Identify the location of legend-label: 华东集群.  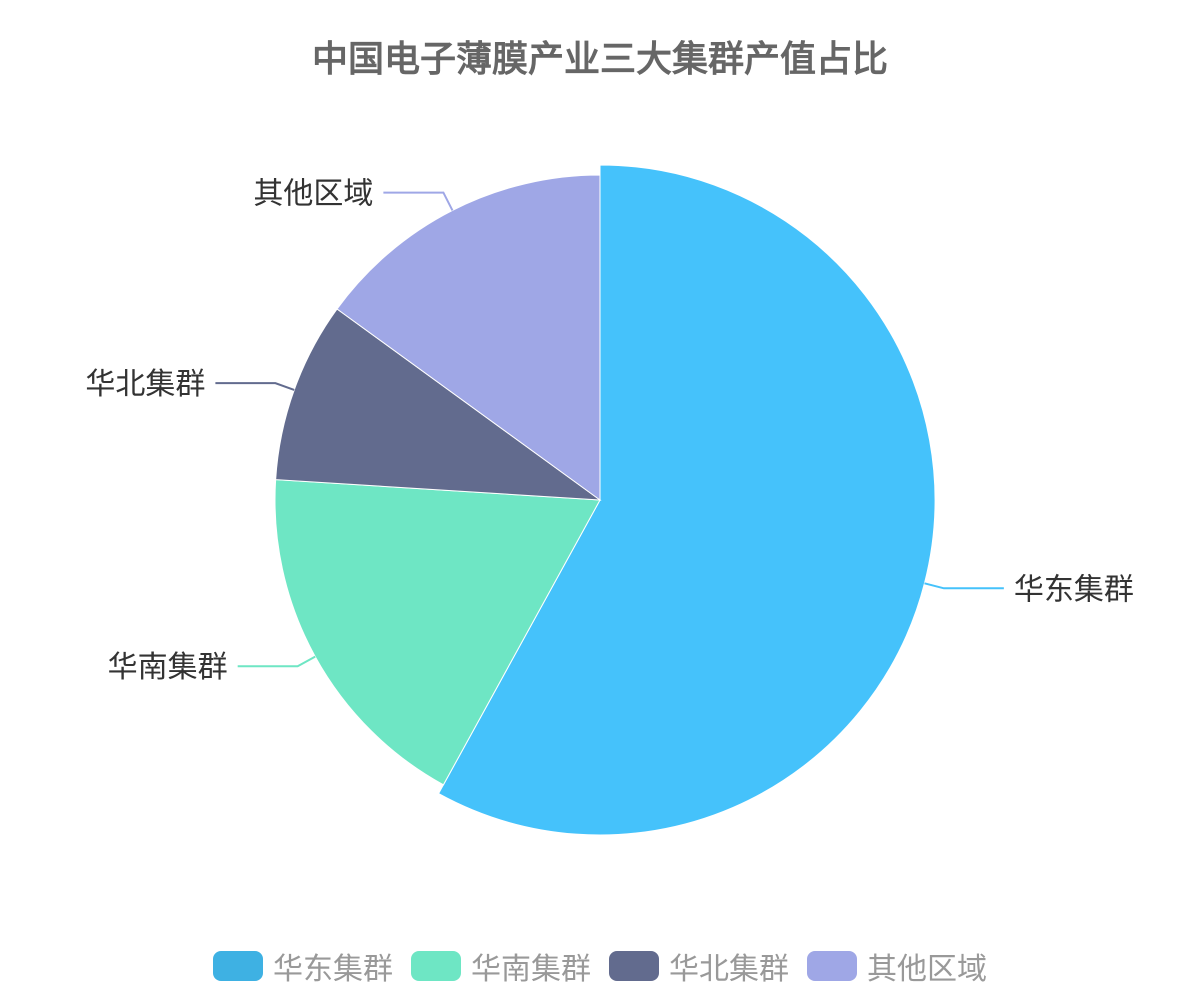
(333, 969).